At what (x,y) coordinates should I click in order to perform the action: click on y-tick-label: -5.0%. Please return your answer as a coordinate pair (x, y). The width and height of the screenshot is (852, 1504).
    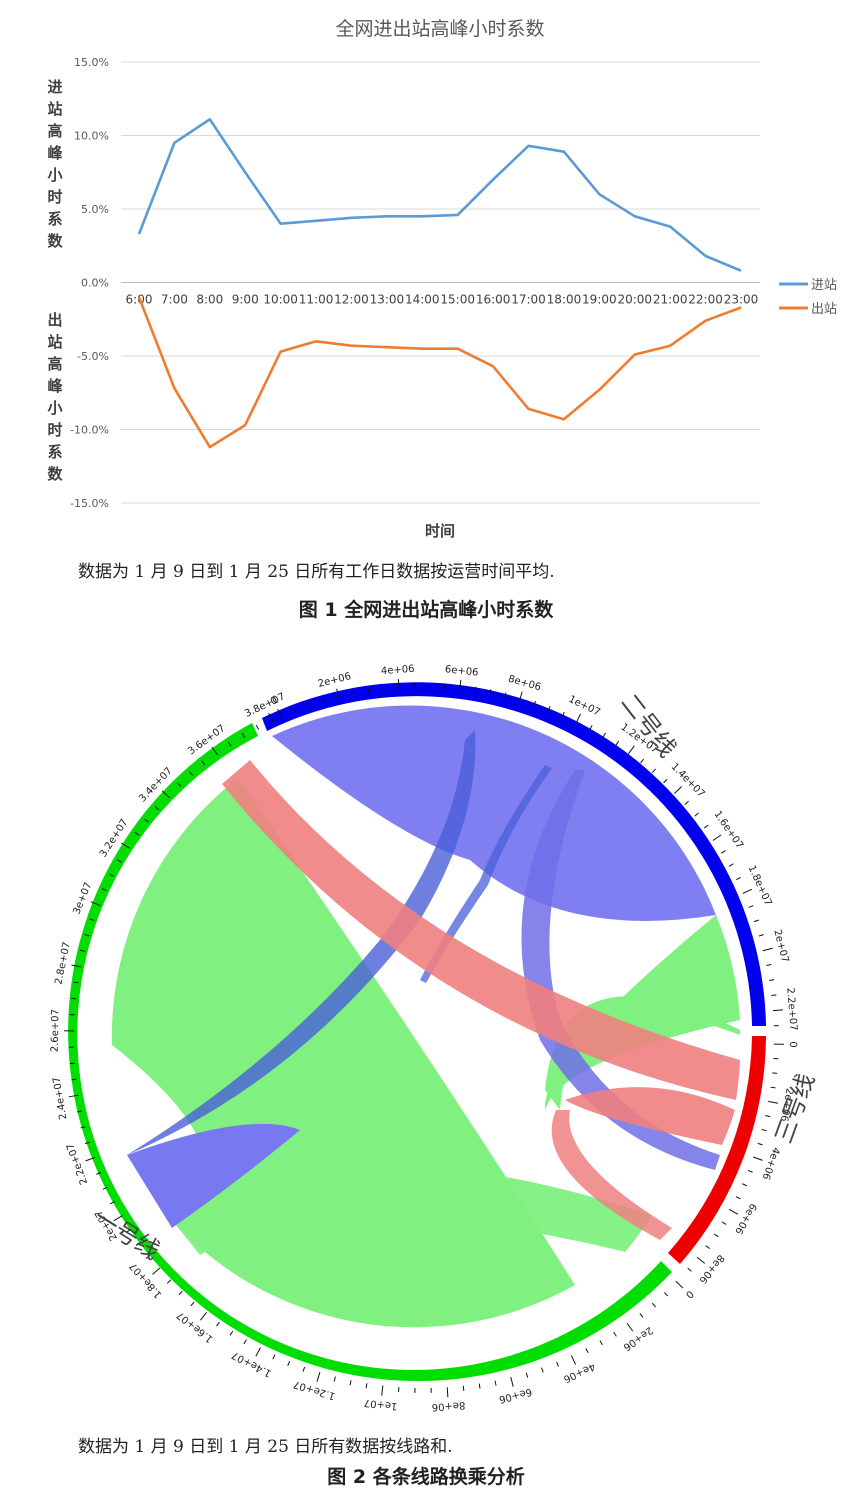
    Looking at the image, I should click on (93, 356).